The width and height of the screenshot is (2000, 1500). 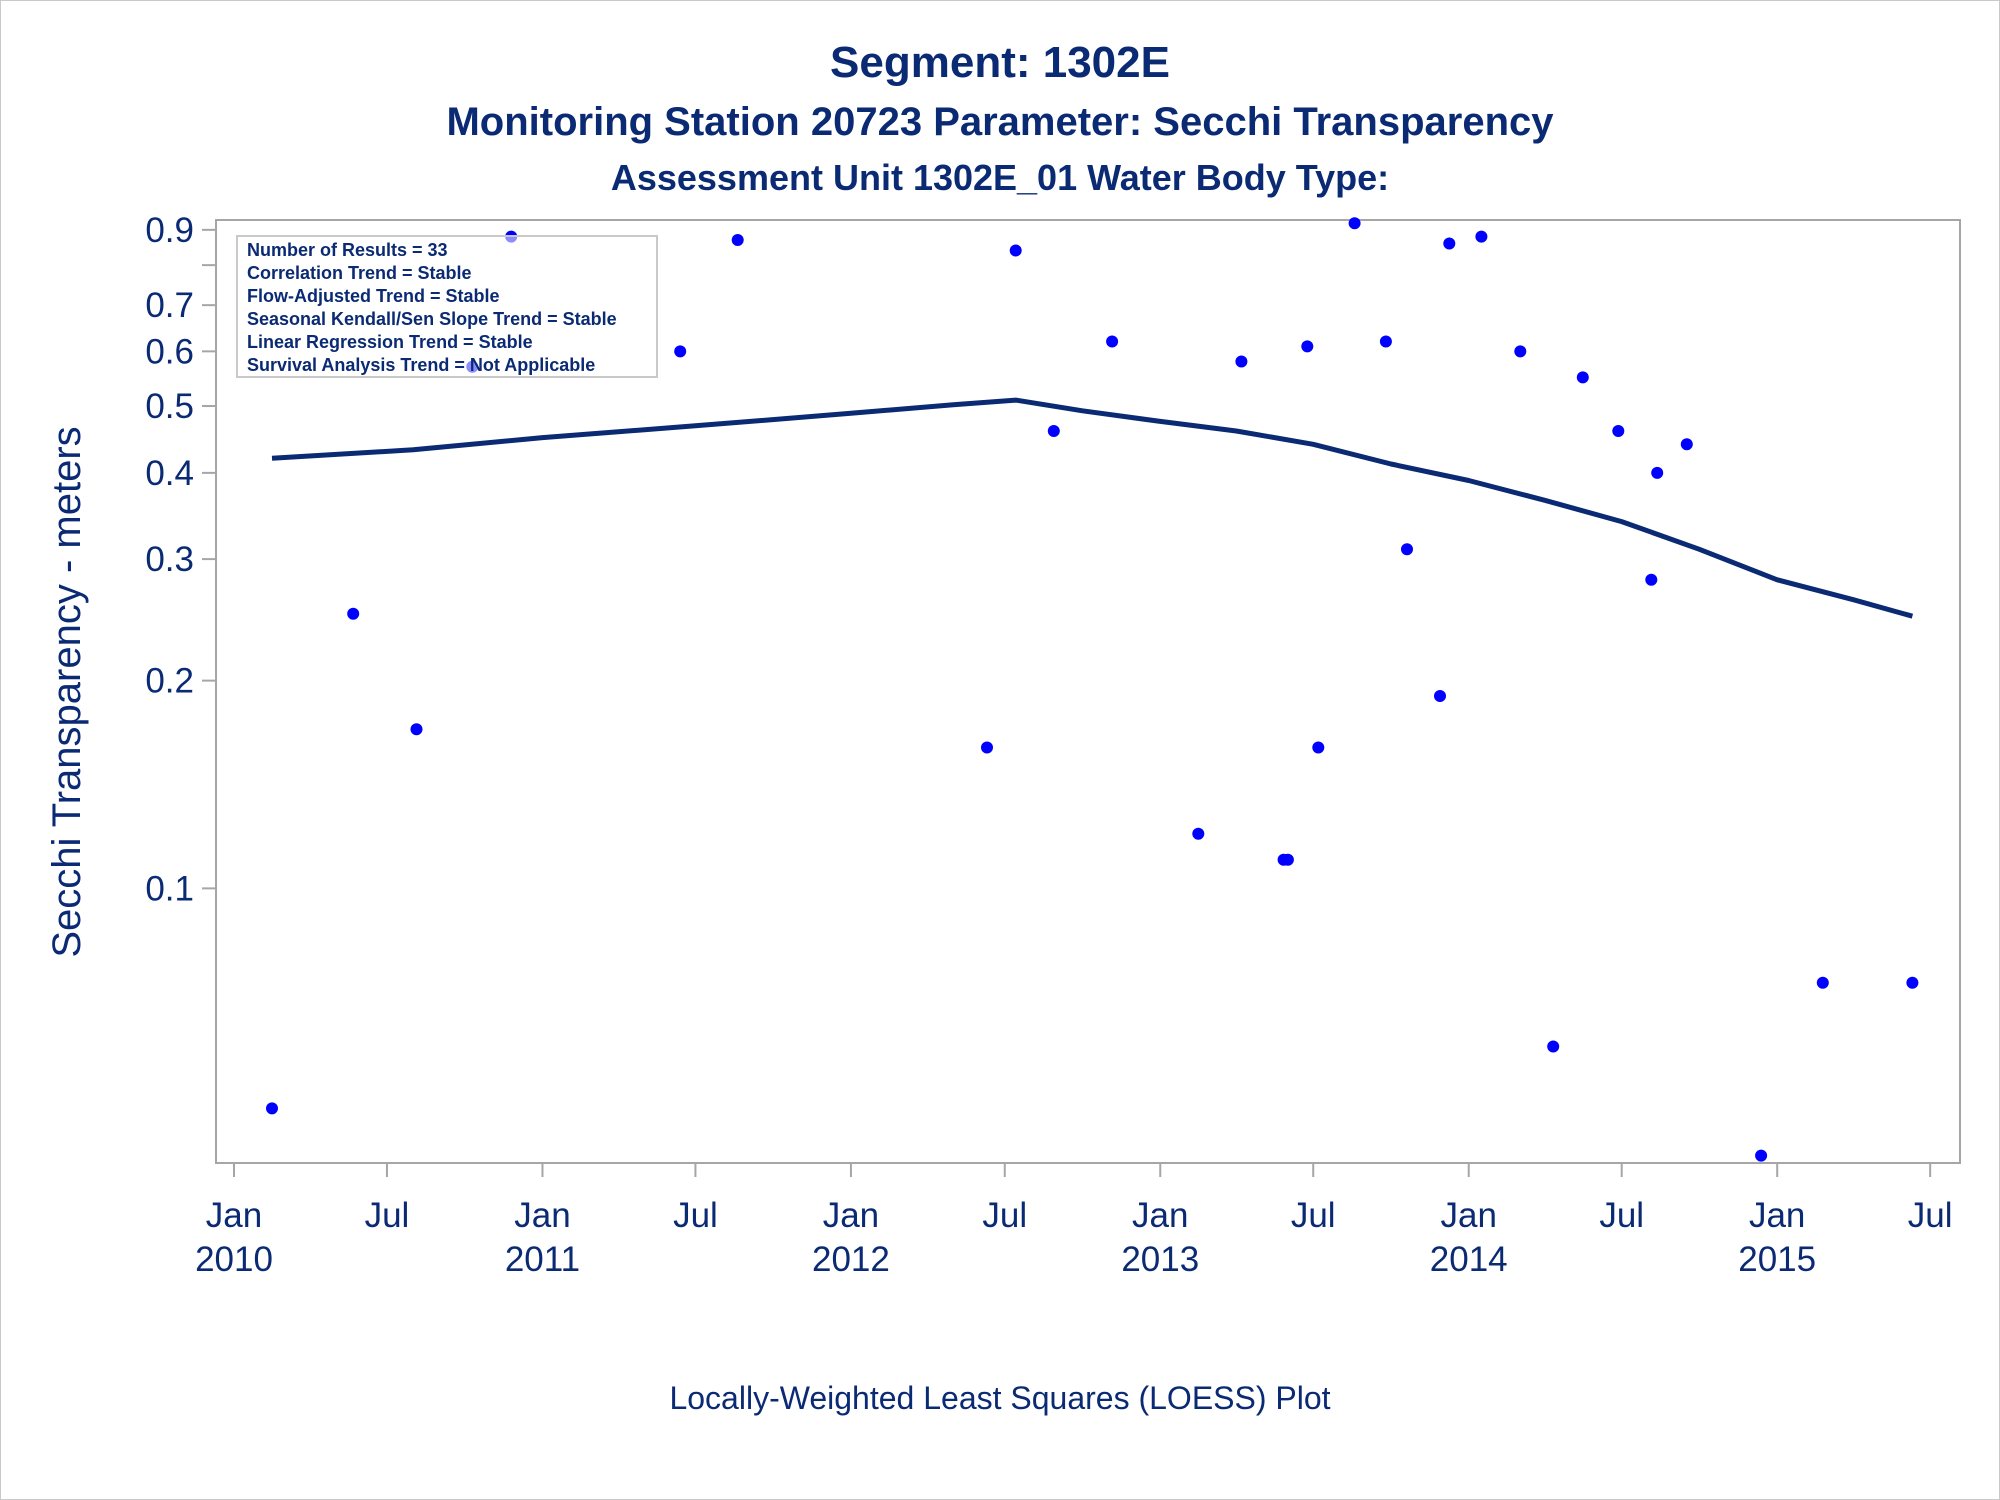 I want to click on chart-title: Segment: 1302E, so click(x=1000, y=62).